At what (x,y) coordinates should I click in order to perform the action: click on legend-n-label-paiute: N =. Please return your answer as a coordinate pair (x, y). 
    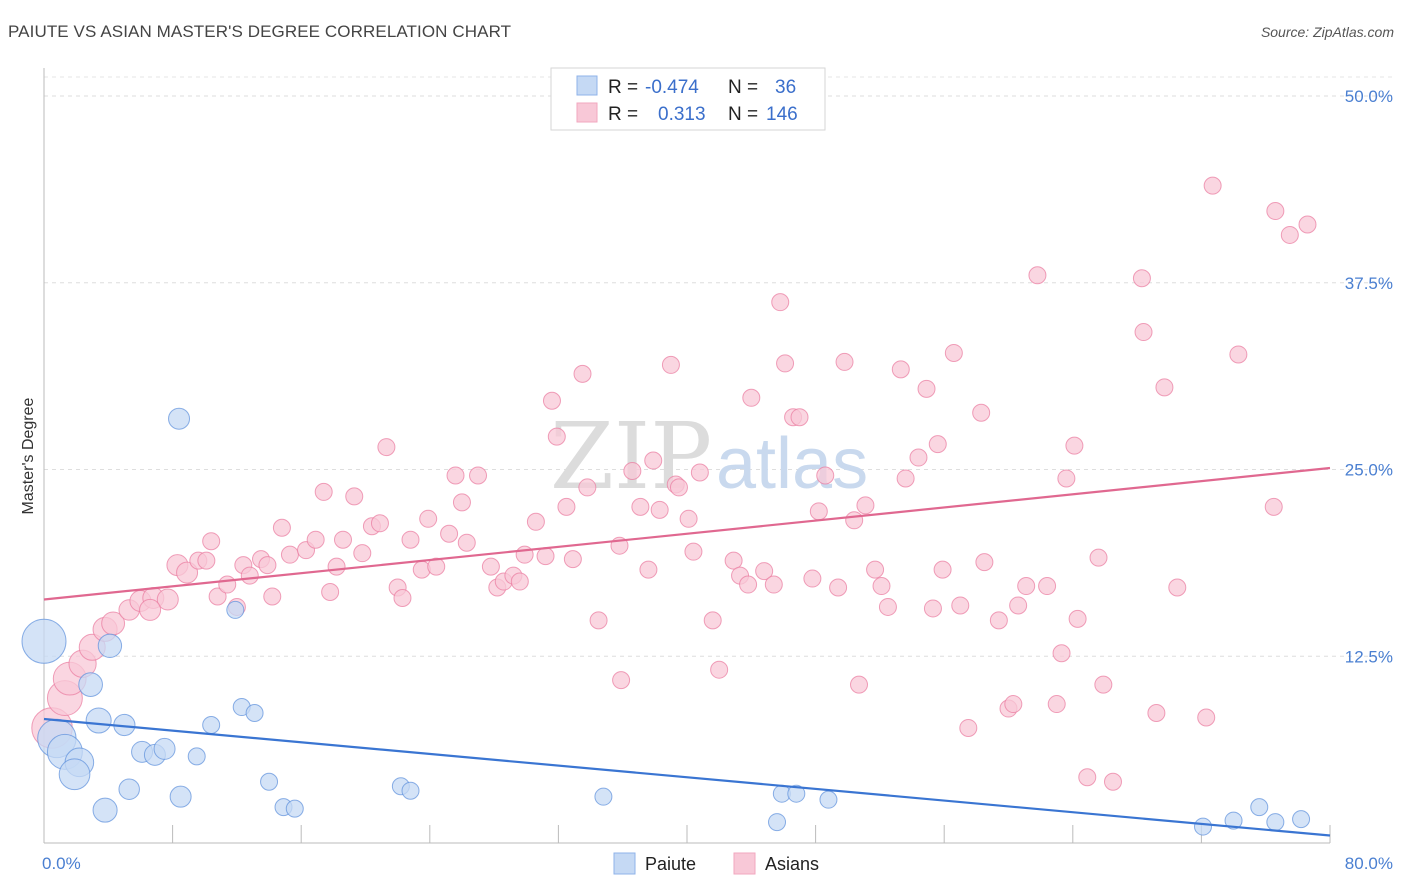
    Looking at the image, I should click on (743, 87).